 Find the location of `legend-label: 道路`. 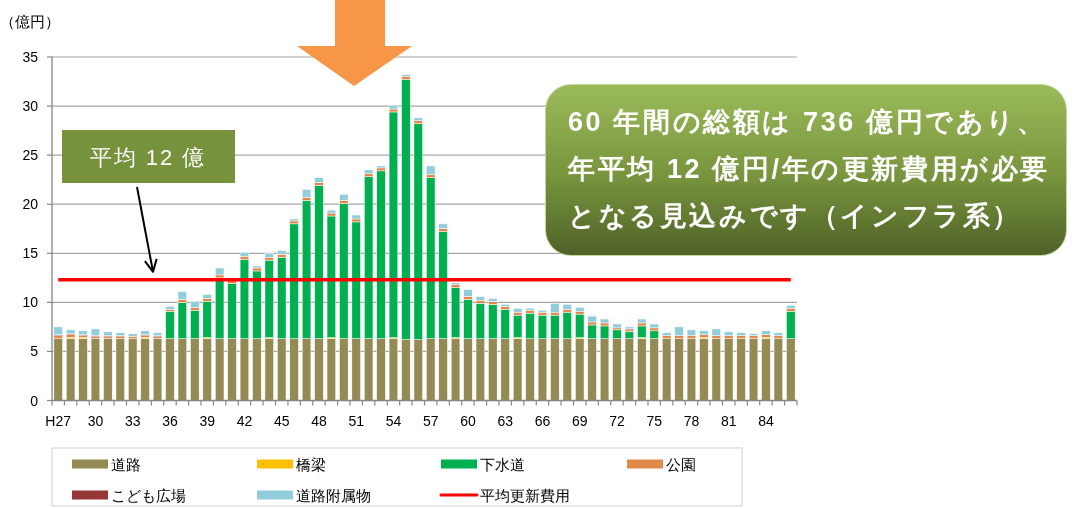

legend-label: 道路 is located at coordinates (126, 464).